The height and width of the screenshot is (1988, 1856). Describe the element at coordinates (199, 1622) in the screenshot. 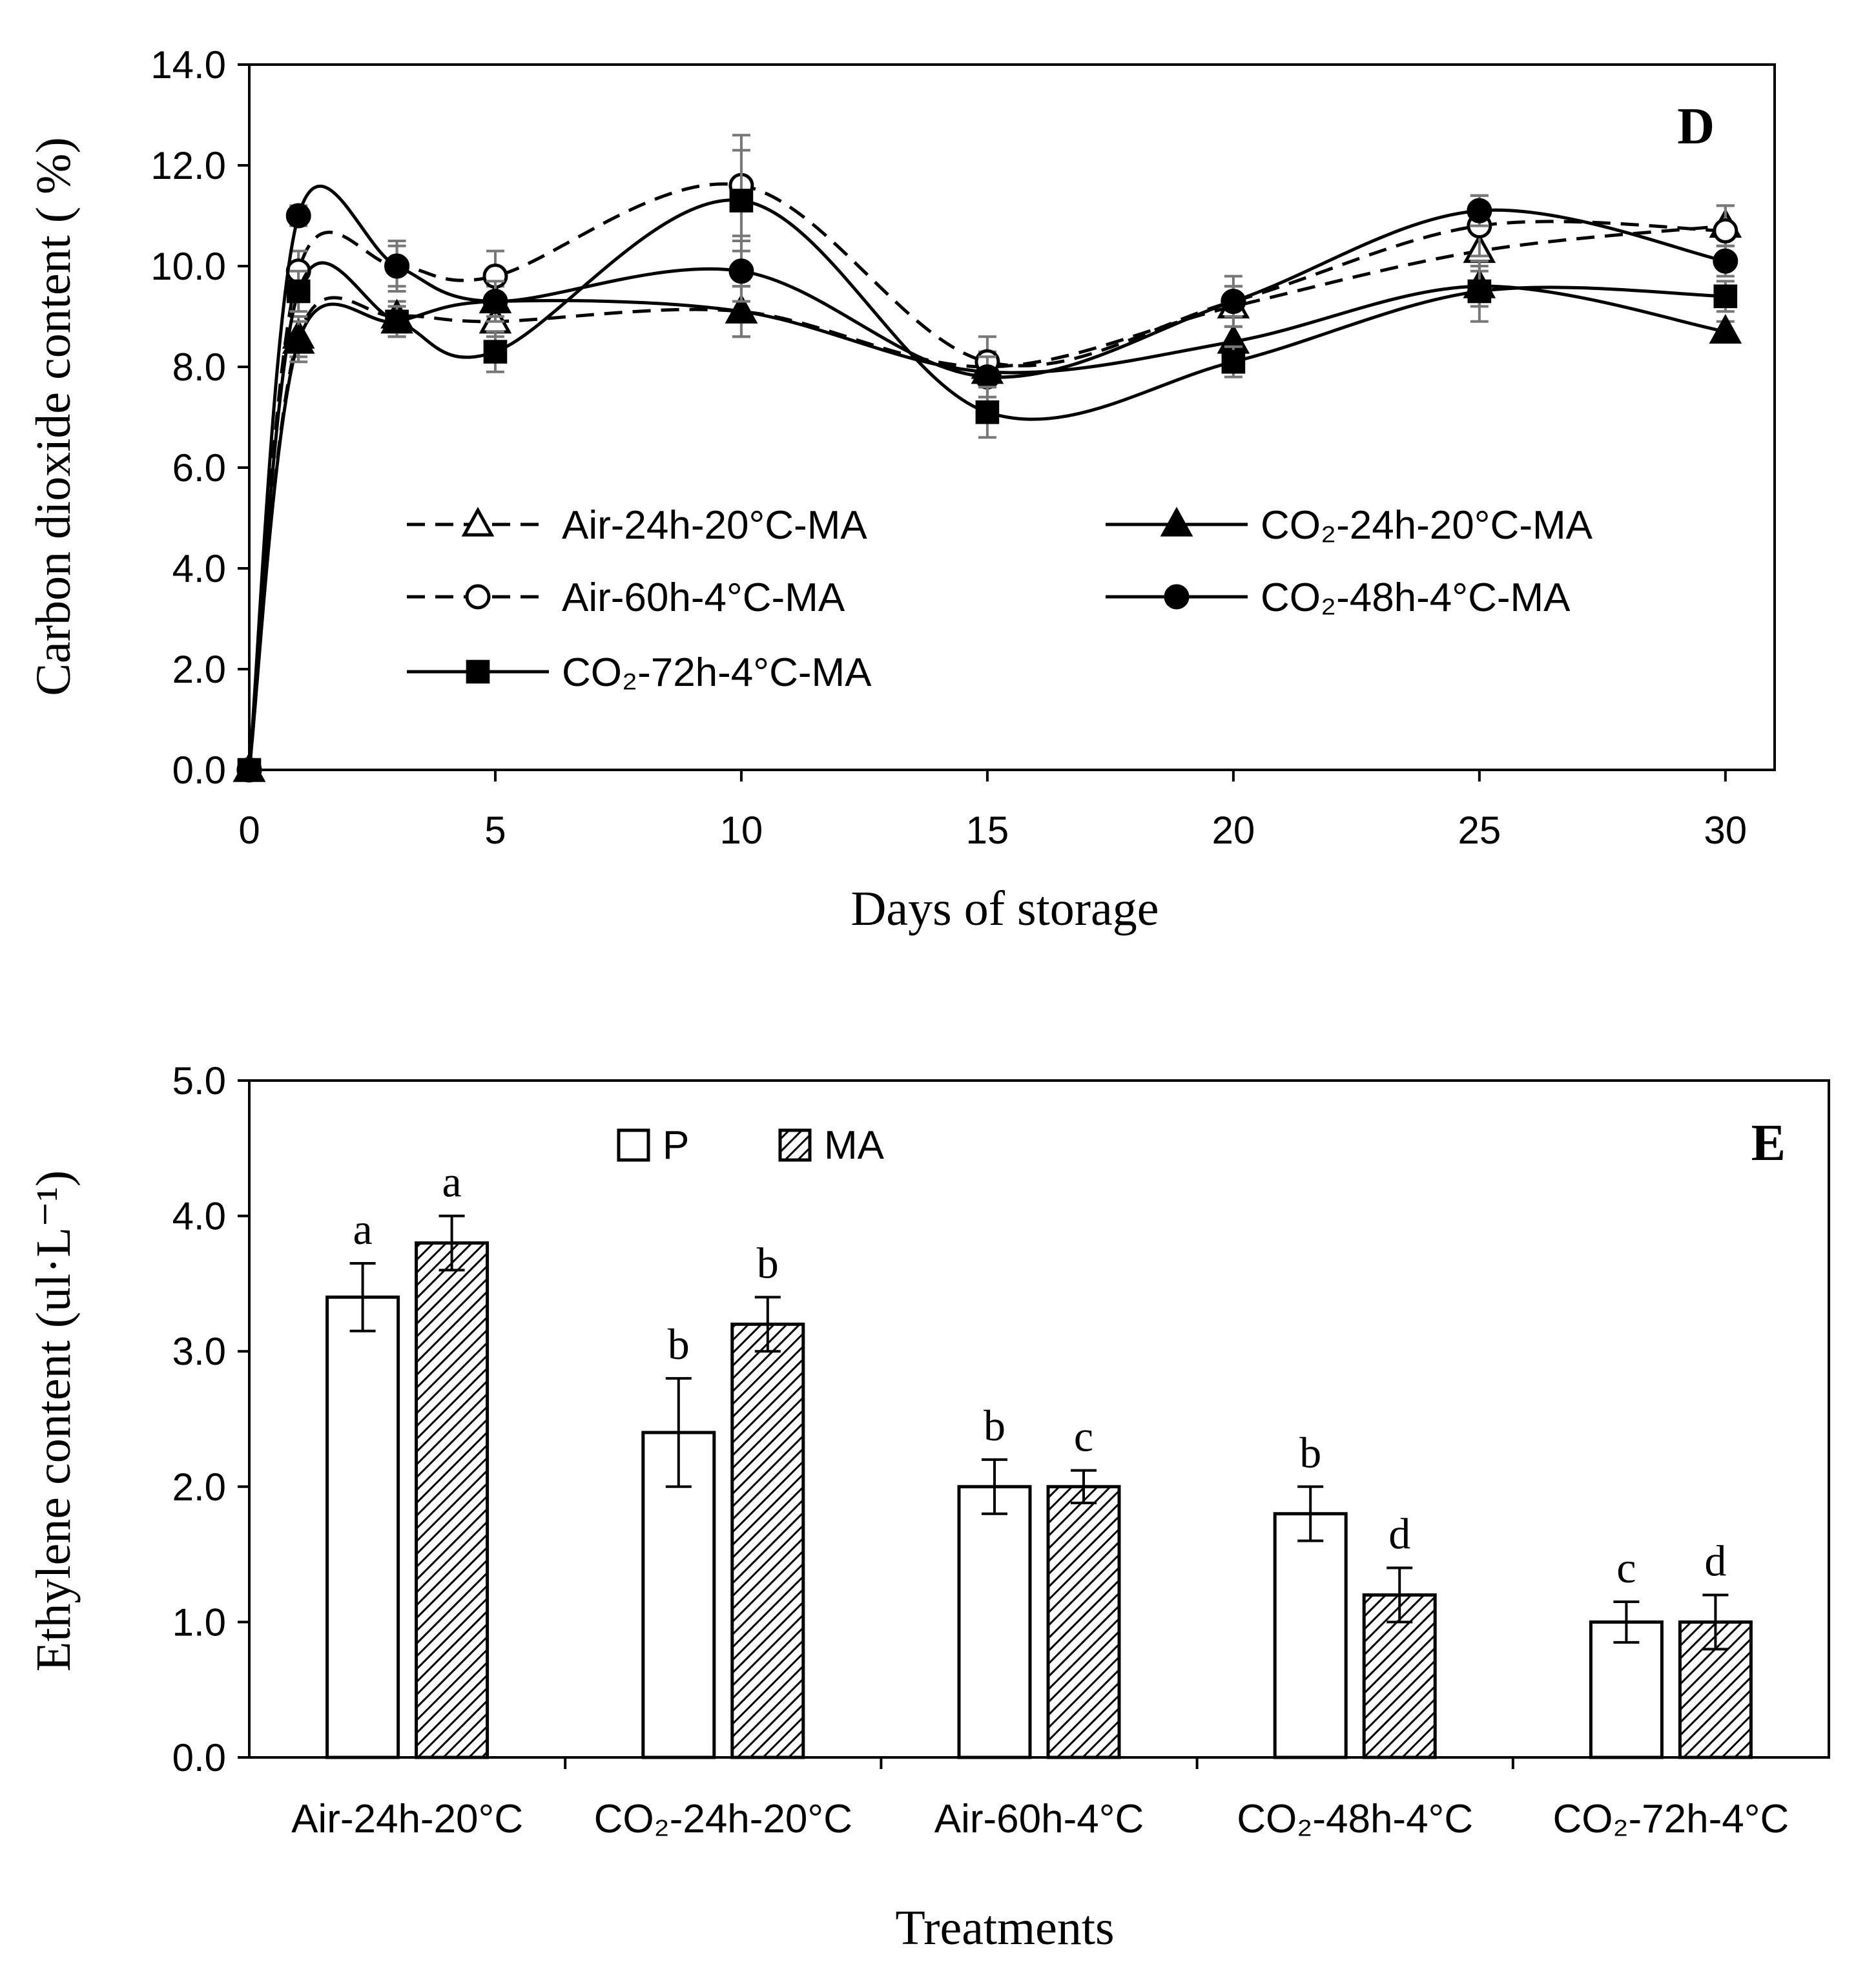

I see `e-y-tick-label: 1.0` at that location.